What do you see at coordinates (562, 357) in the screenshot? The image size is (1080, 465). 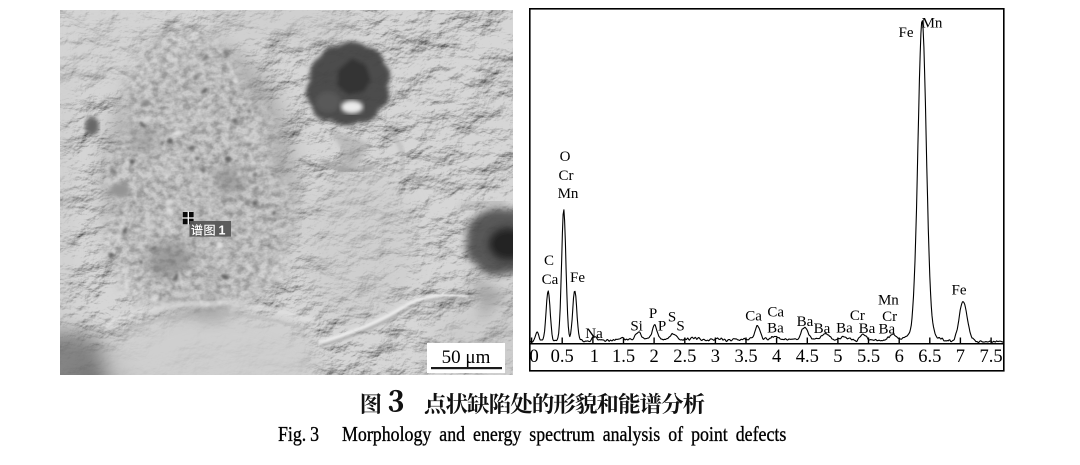 I see `svg-text: 0.5` at bounding box center [562, 357].